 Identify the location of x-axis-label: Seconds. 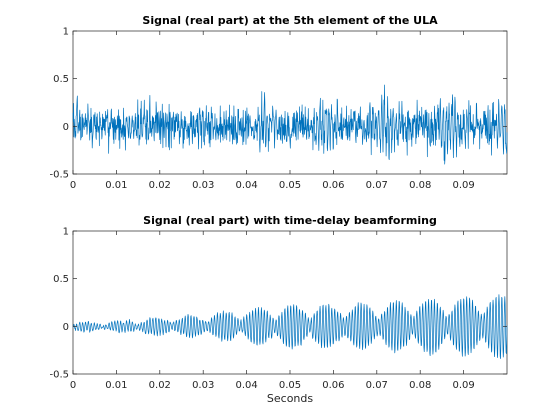
(290, 398).